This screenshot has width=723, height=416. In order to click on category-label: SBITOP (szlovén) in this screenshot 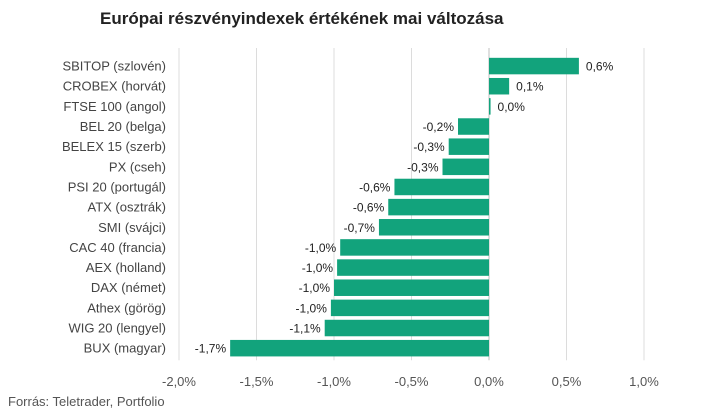, I will do `click(114, 66)`.